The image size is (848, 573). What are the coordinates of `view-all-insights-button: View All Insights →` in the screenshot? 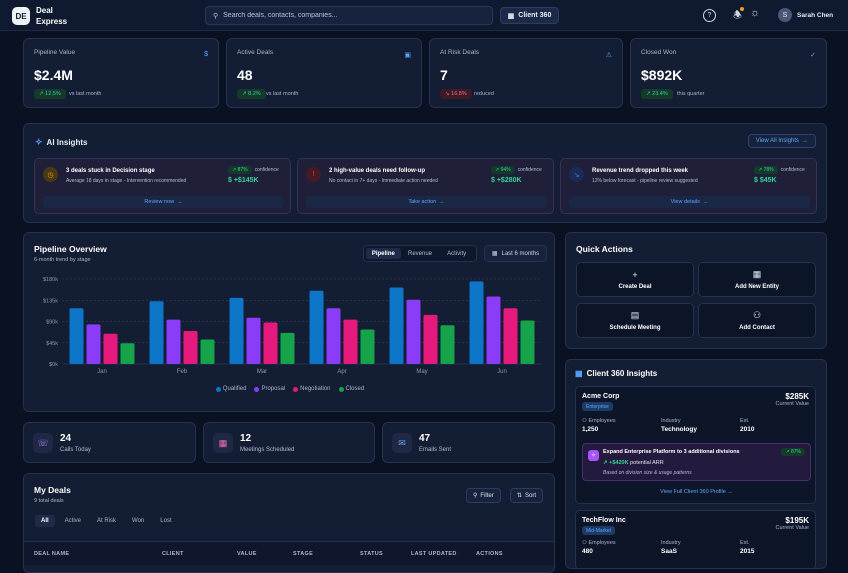 It's located at (781, 141).